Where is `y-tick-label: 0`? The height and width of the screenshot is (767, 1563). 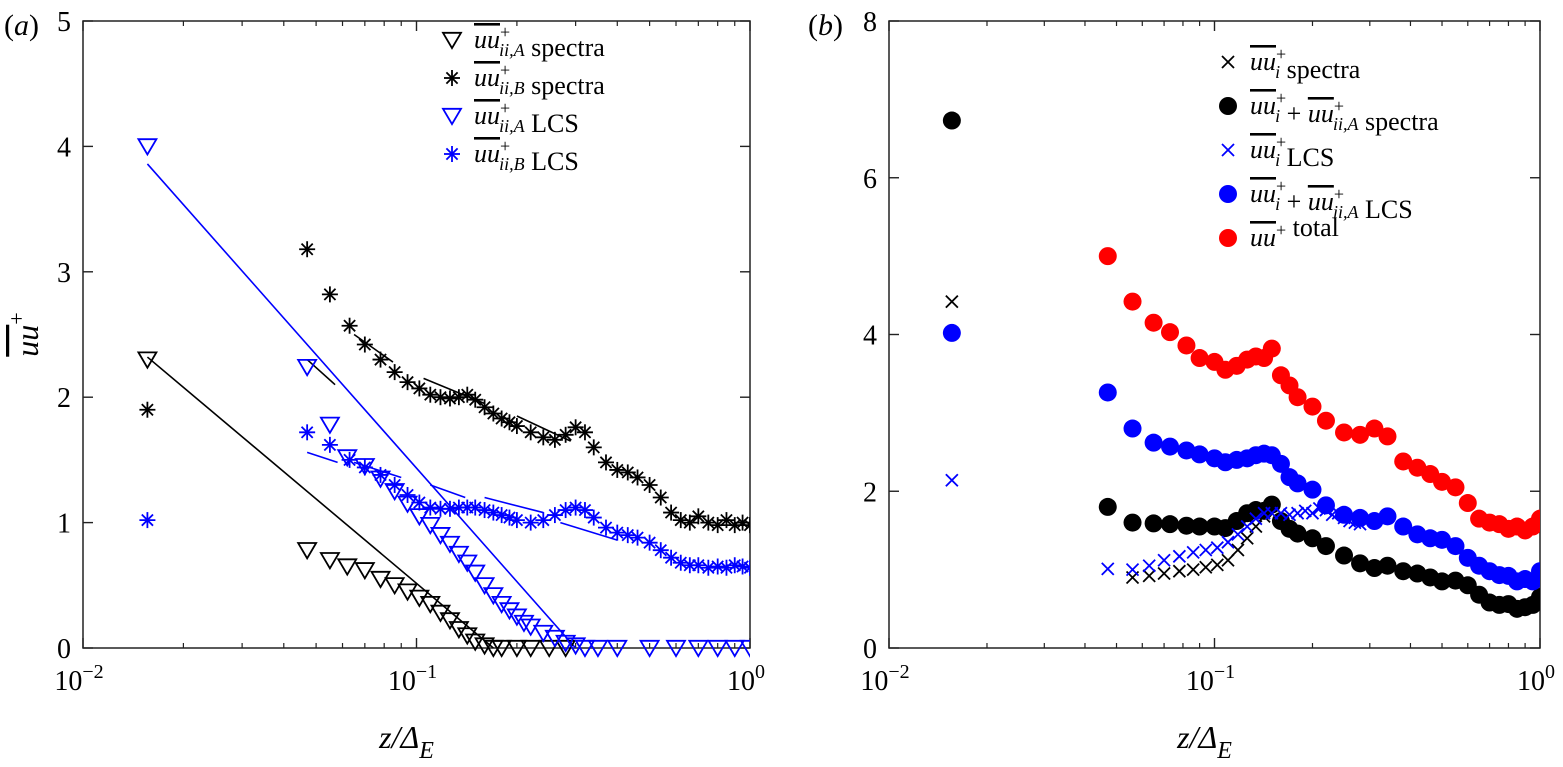
y-tick-label: 0 is located at coordinates (64, 649).